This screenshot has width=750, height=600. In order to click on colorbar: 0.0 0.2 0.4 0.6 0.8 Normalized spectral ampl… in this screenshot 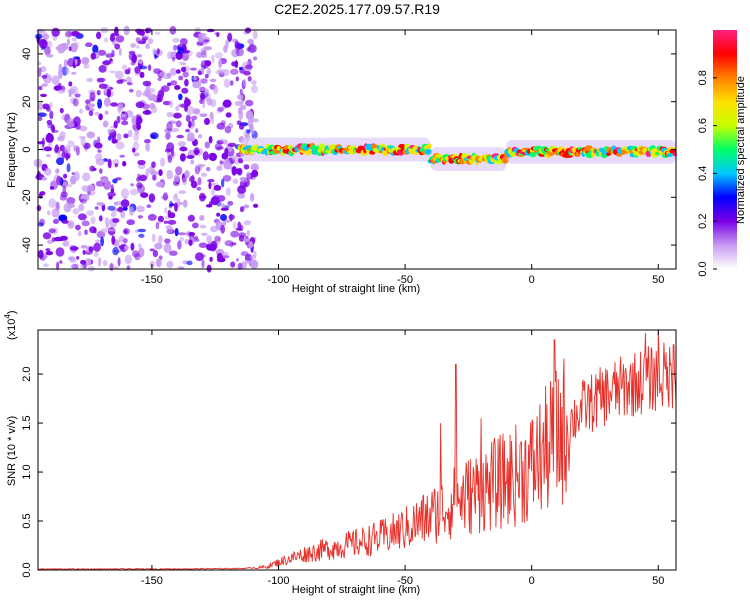, I will do `click(722, 153)`.